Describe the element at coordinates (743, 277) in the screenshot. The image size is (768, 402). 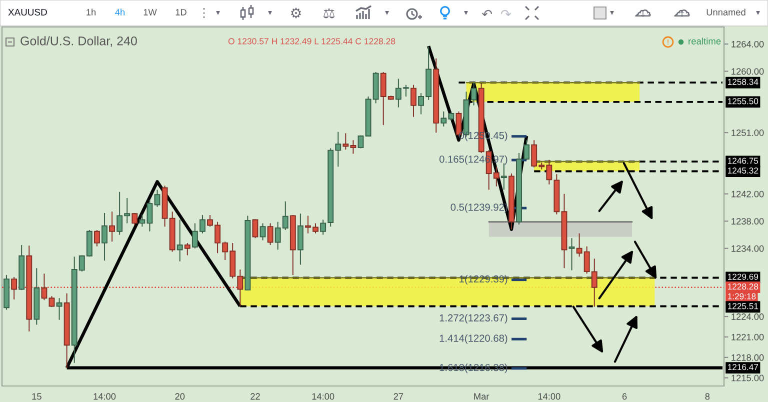
I see `data-label: 1229.69` at that location.